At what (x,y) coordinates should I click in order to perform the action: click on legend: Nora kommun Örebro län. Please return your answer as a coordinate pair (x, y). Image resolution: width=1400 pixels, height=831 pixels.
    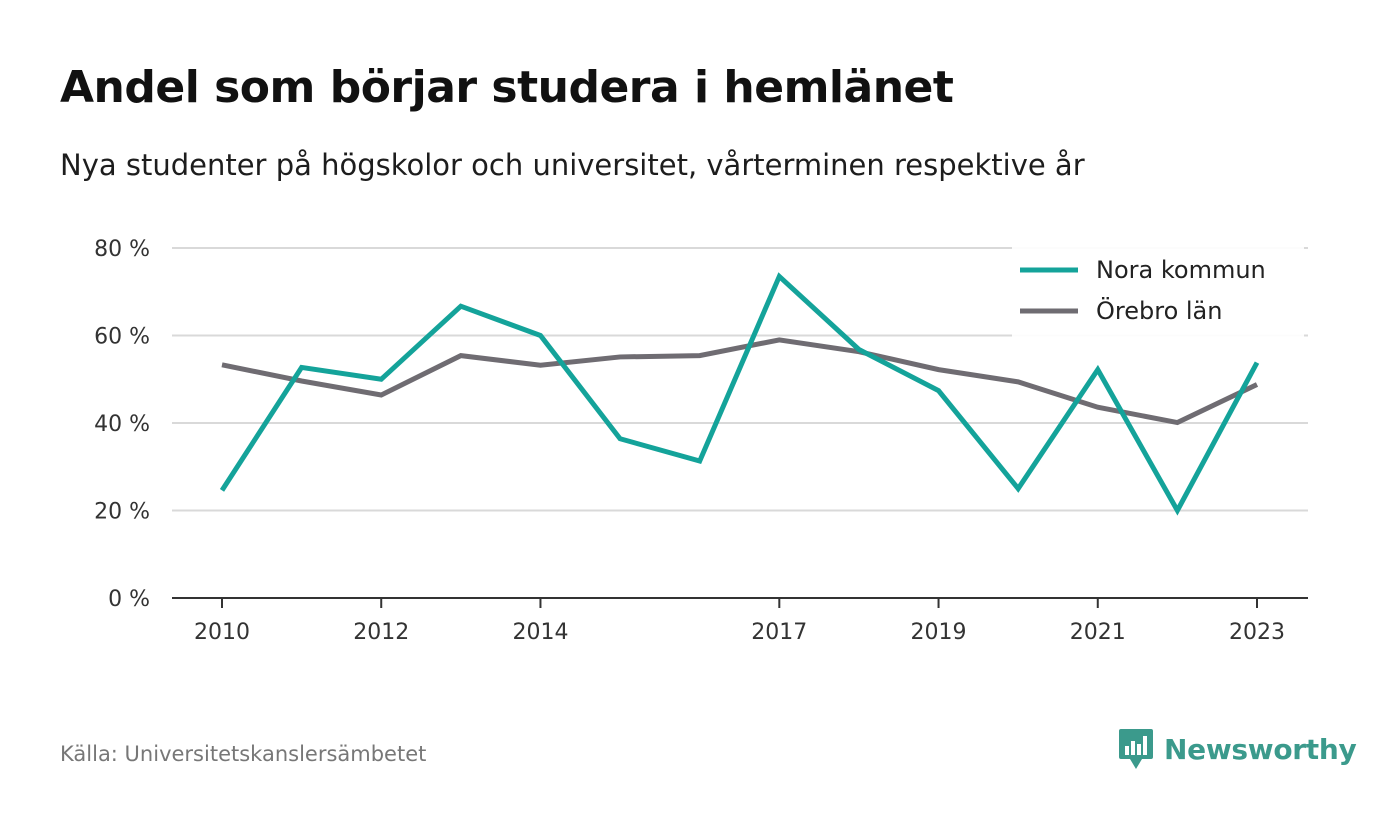
    Looking at the image, I should click on (1158, 292).